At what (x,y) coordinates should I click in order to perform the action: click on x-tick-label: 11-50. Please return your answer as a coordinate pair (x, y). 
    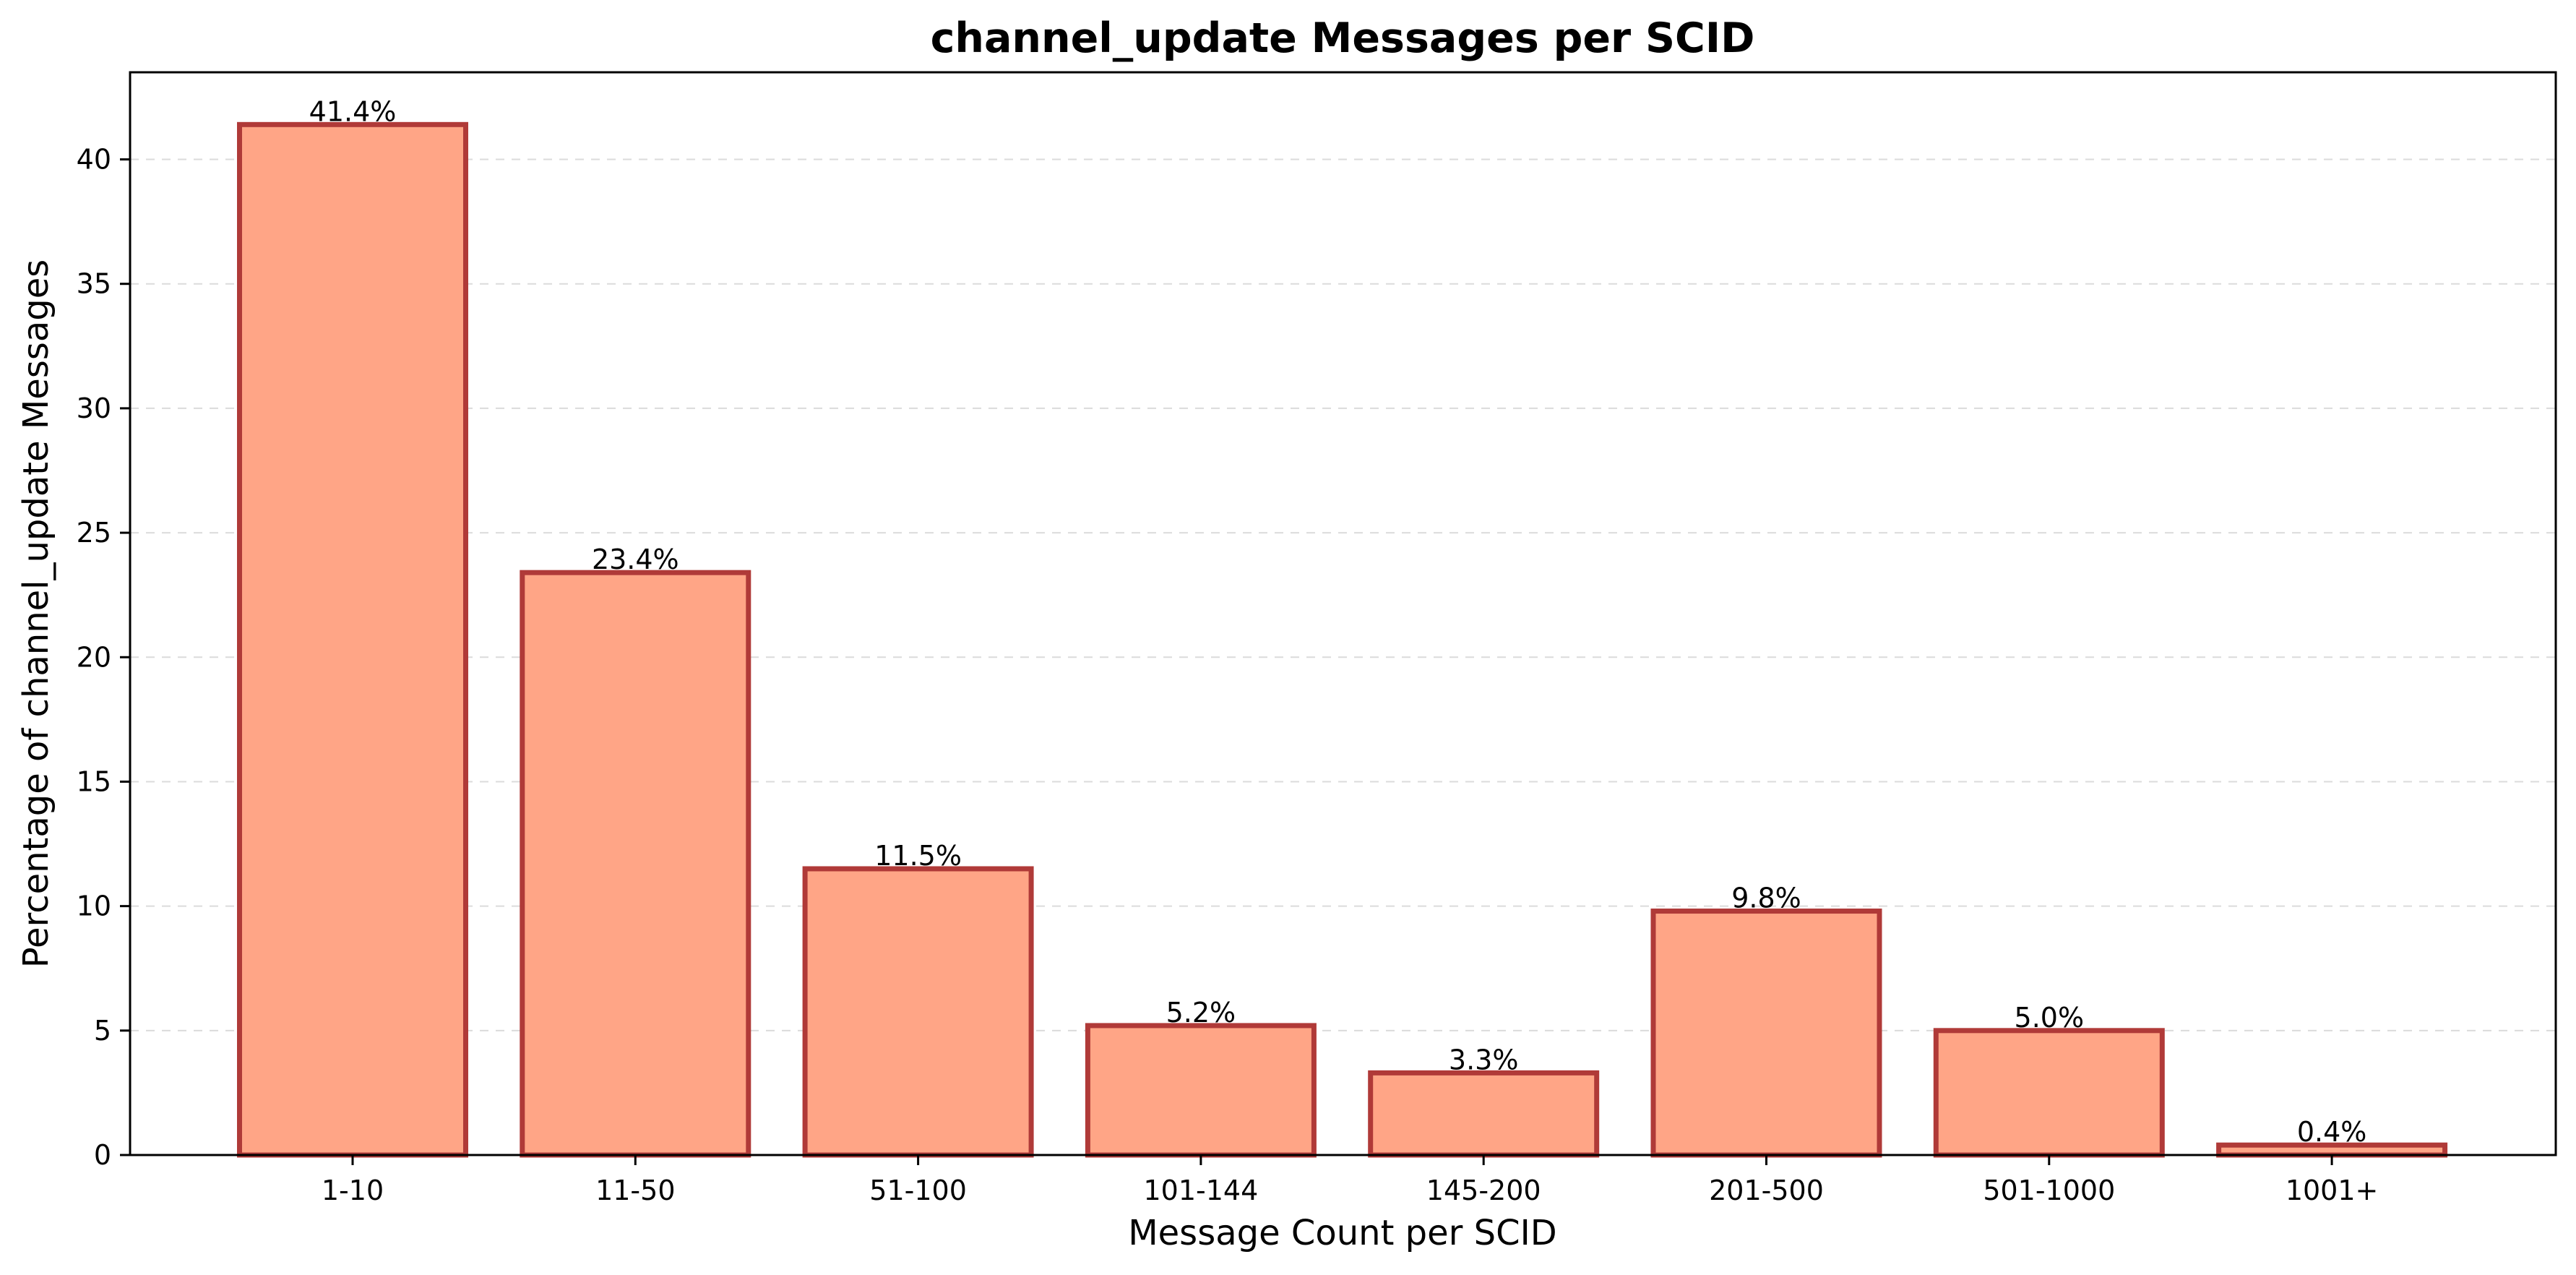
    Looking at the image, I should click on (635, 1190).